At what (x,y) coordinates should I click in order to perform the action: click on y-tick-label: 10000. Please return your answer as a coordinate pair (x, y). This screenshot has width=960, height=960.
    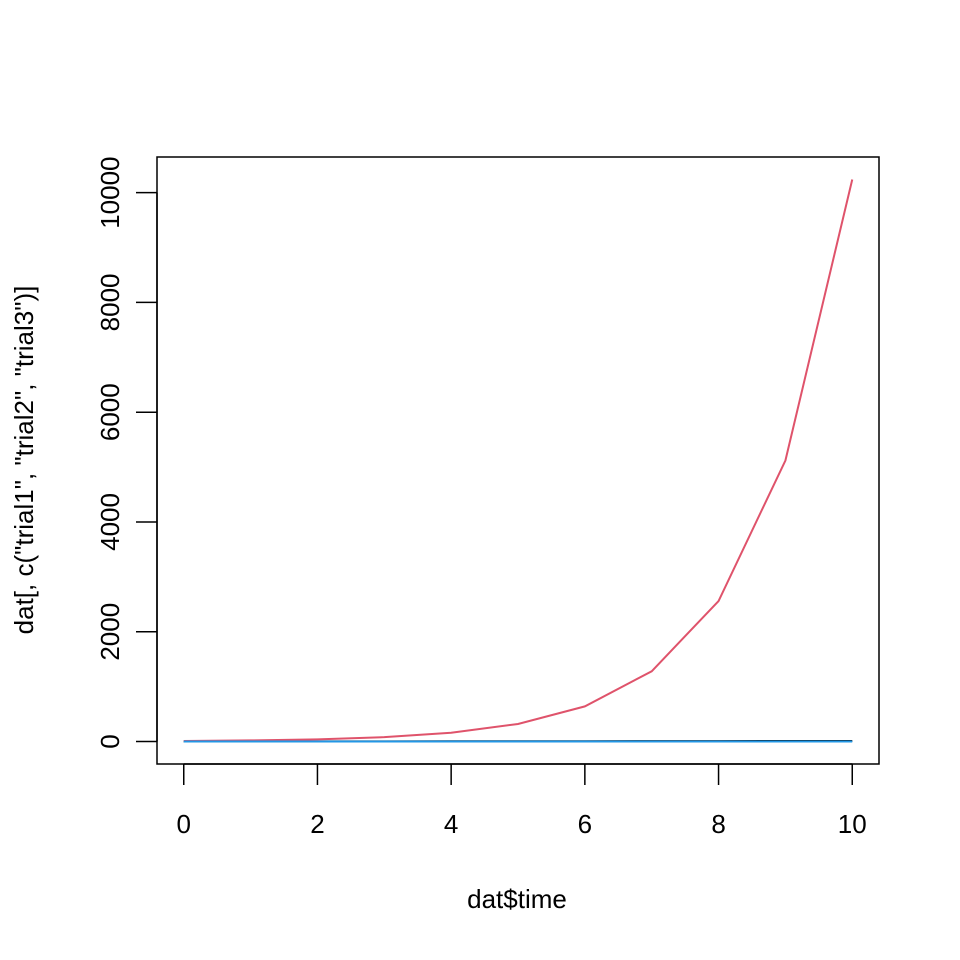
    Looking at the image, I should click on (110, 192).